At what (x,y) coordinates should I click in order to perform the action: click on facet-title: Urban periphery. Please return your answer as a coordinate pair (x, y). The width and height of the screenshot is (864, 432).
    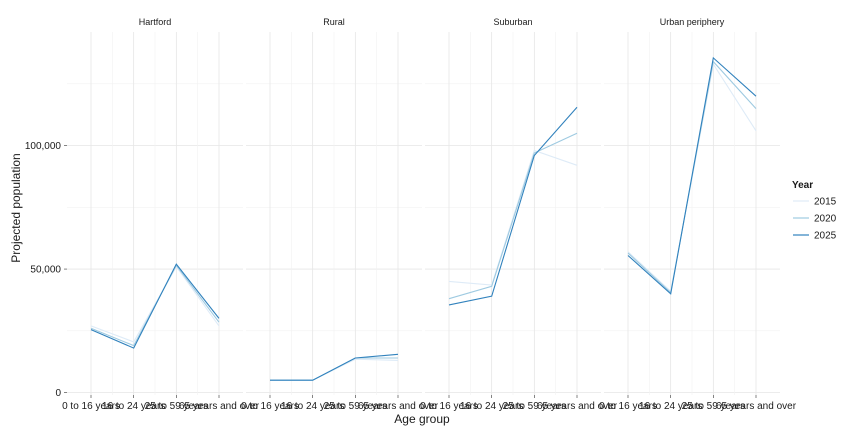
    Looking at the image, I should click on (692, 22).